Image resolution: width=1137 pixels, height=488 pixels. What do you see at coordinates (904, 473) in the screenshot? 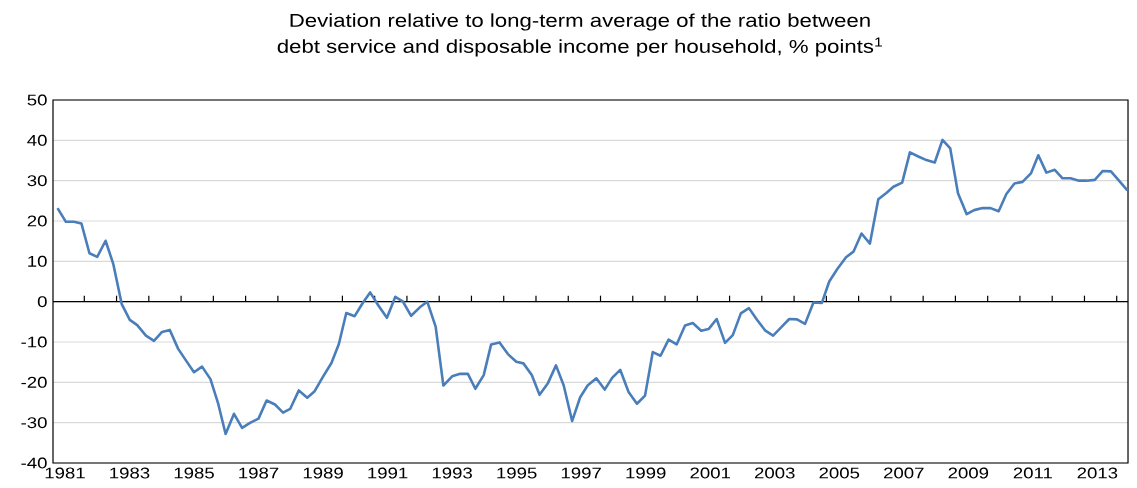
I see `x-tick-label: 2007` at bounding box center [904, 473].